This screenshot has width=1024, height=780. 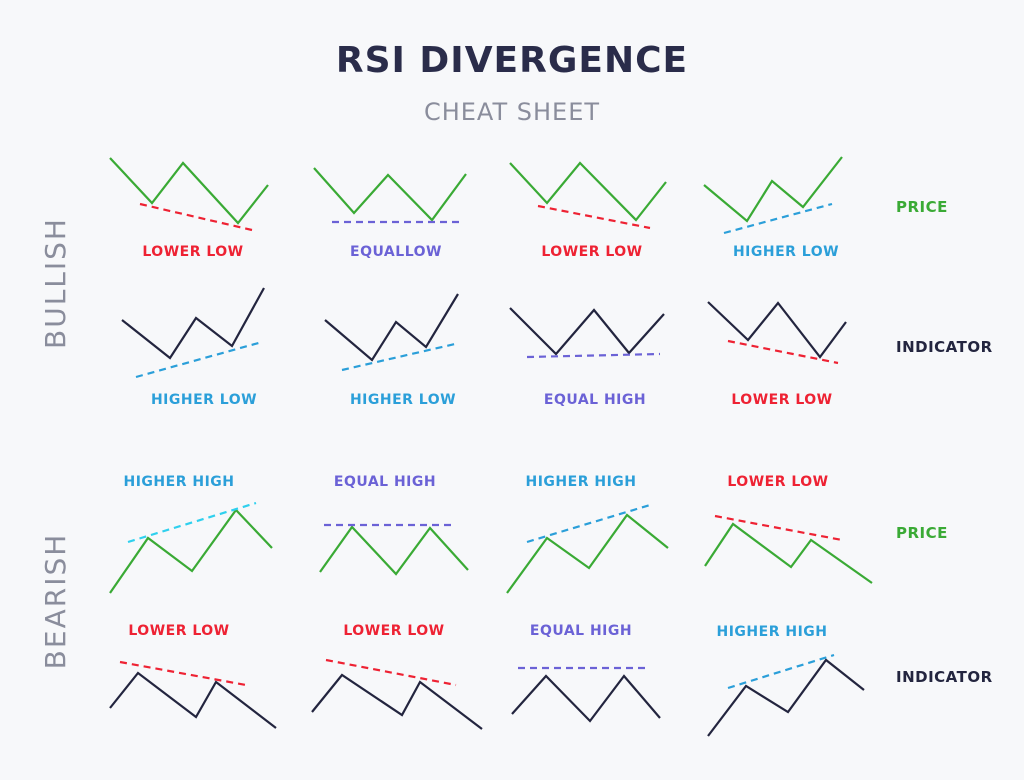 What do you see at coordinates (786, 252) in the screenshot?
I see `bullish-price-tag-4: HIGHER LOW` at bounding box center [786, 252].